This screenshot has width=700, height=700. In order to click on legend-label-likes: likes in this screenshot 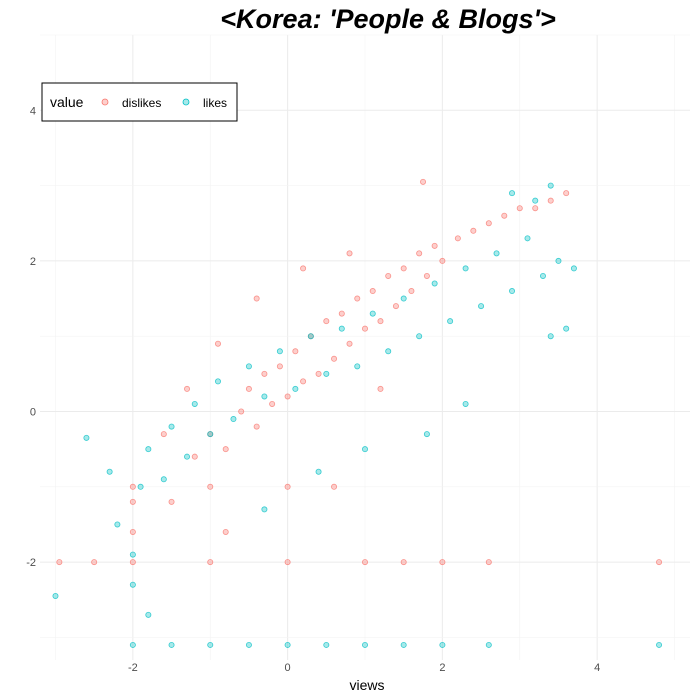, I will do `click(215, 103)`.